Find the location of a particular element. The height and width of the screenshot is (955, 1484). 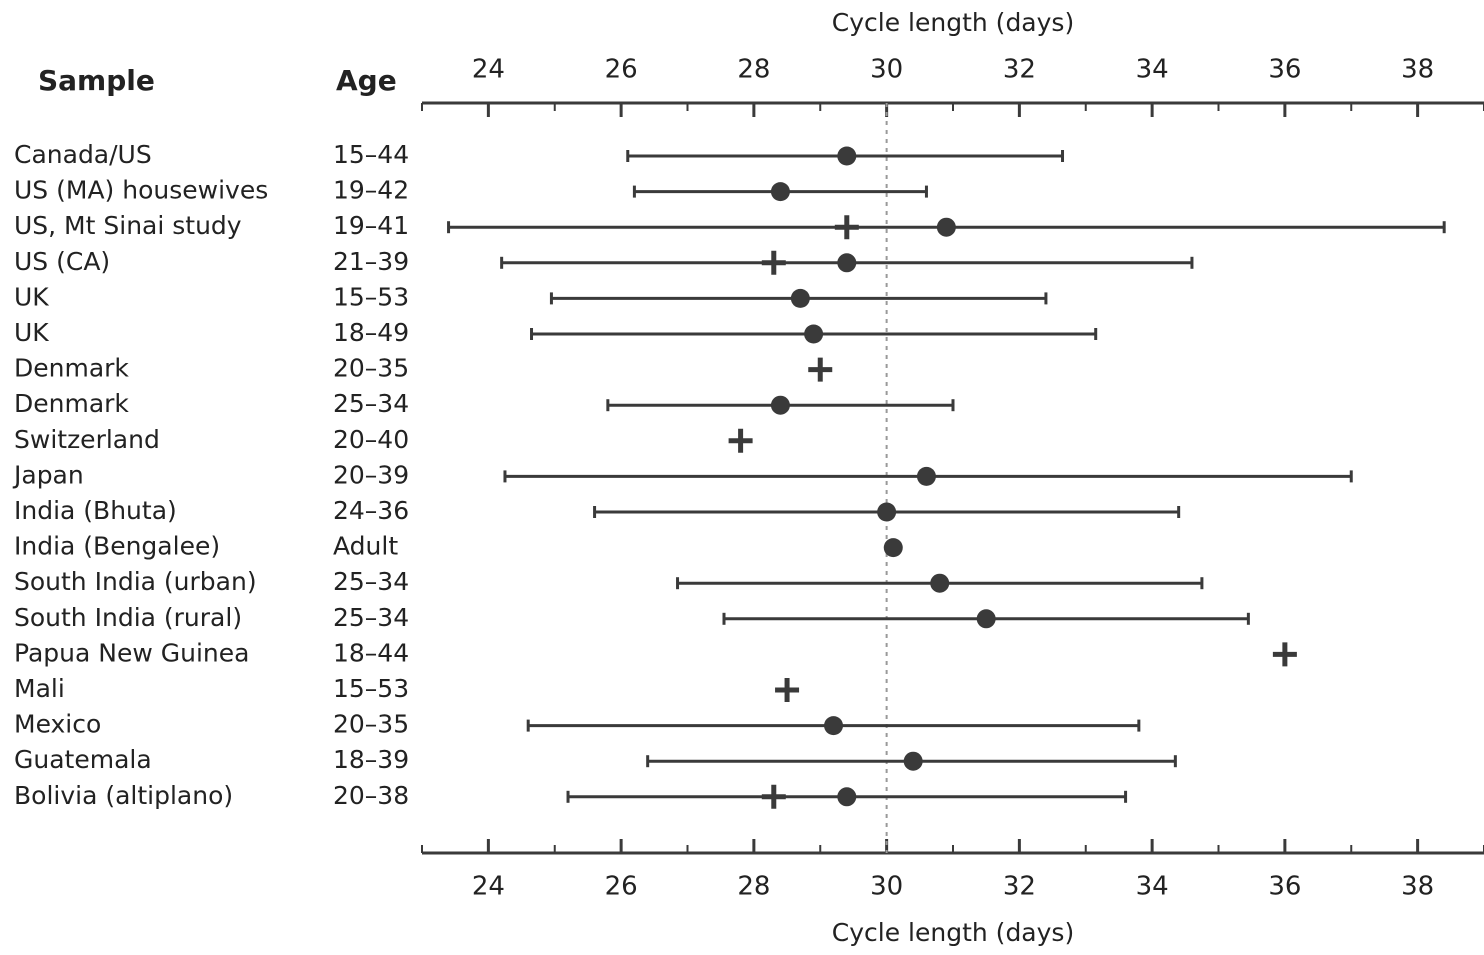

sample-label: Bolivia (altiplano) is located at coordinates (123, 795).